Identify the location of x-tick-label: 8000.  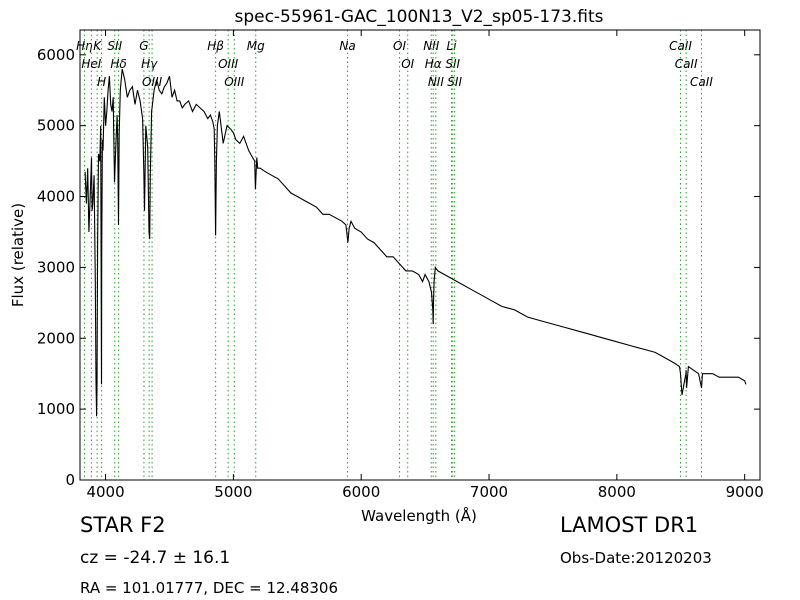
(617, 492).